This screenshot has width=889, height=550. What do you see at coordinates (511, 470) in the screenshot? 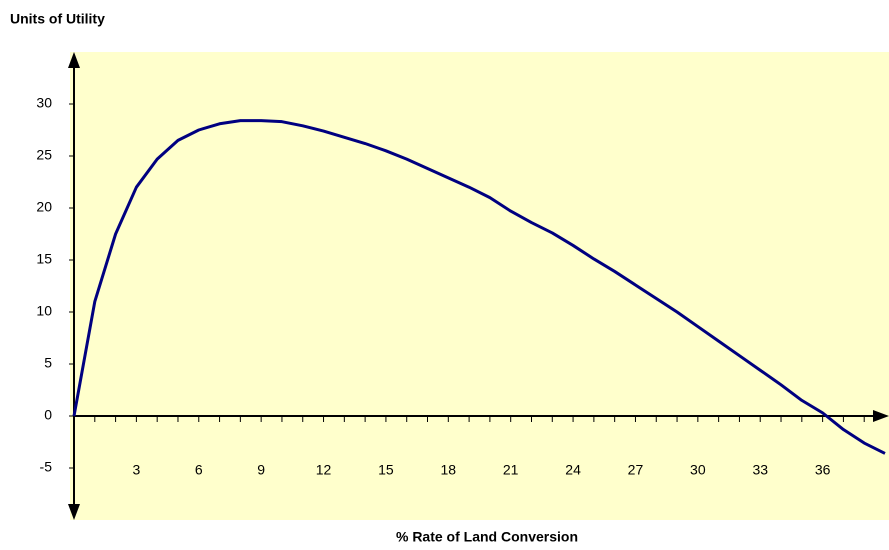
I see `x-tick-label: 21` at bounding box center [511, 470].